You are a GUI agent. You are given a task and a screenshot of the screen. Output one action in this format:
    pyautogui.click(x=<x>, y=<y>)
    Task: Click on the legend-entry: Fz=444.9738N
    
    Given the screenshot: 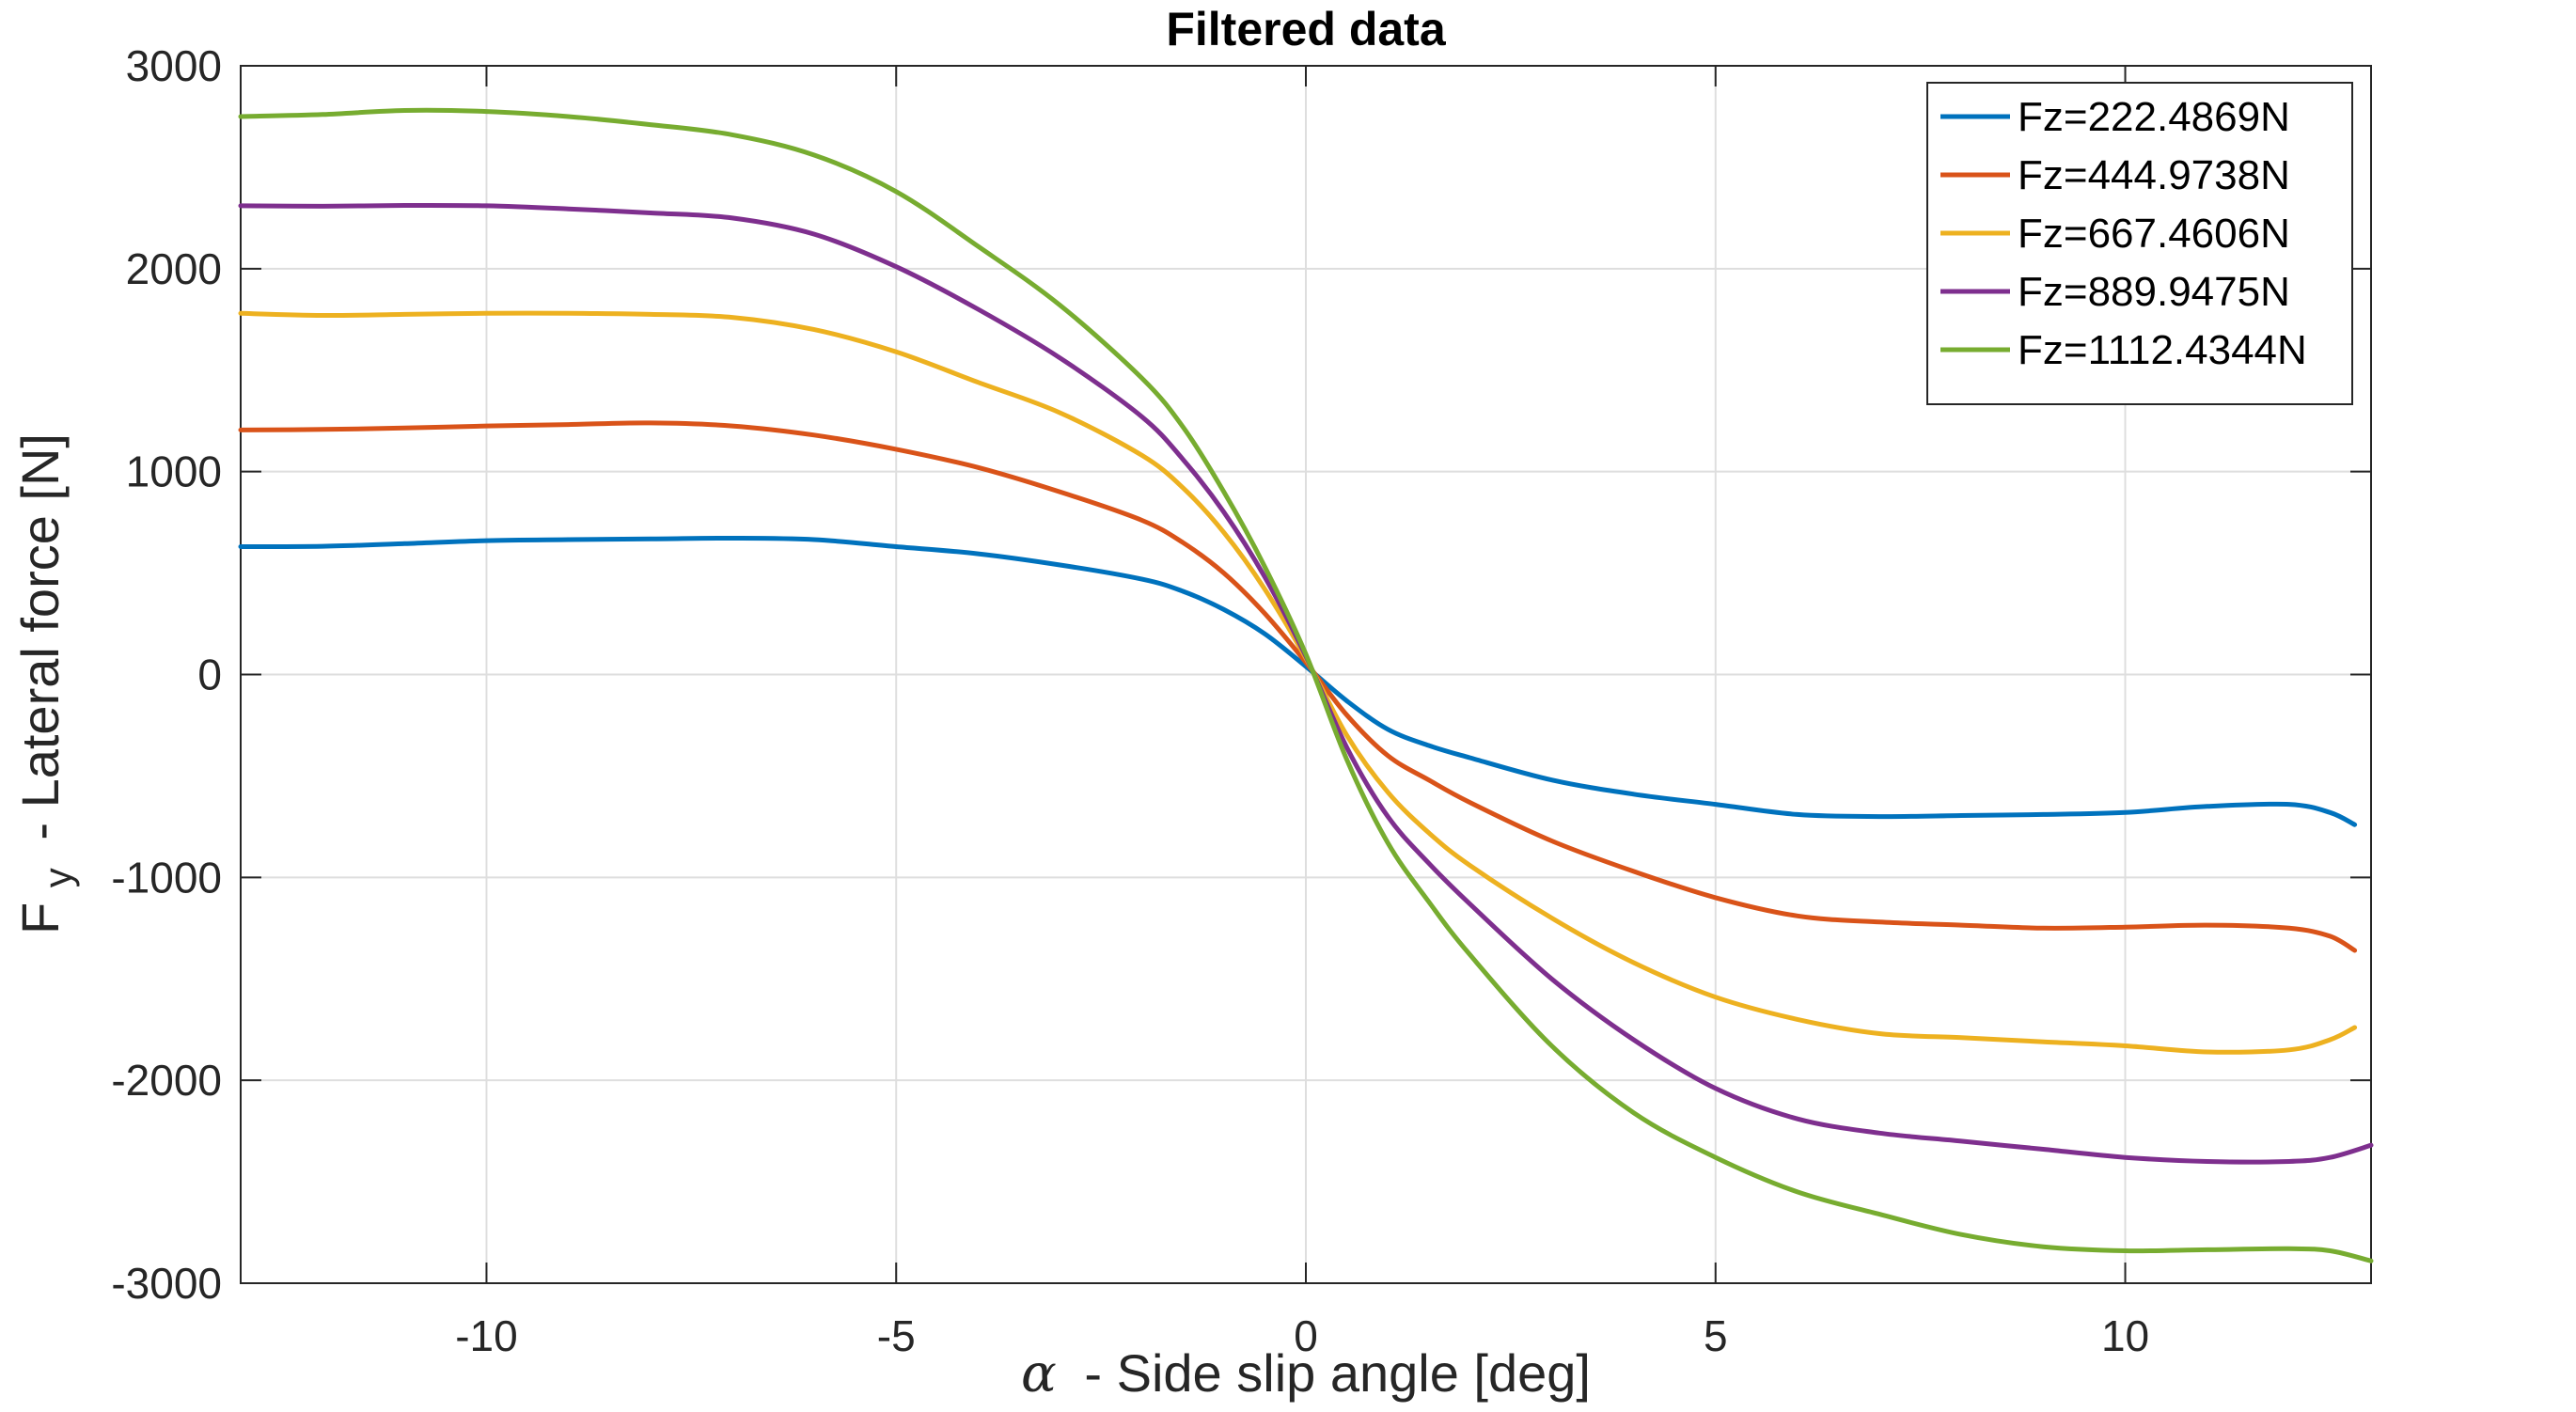 What is the action you would take?
    pyautogui.click(x=2154, y=175)
    